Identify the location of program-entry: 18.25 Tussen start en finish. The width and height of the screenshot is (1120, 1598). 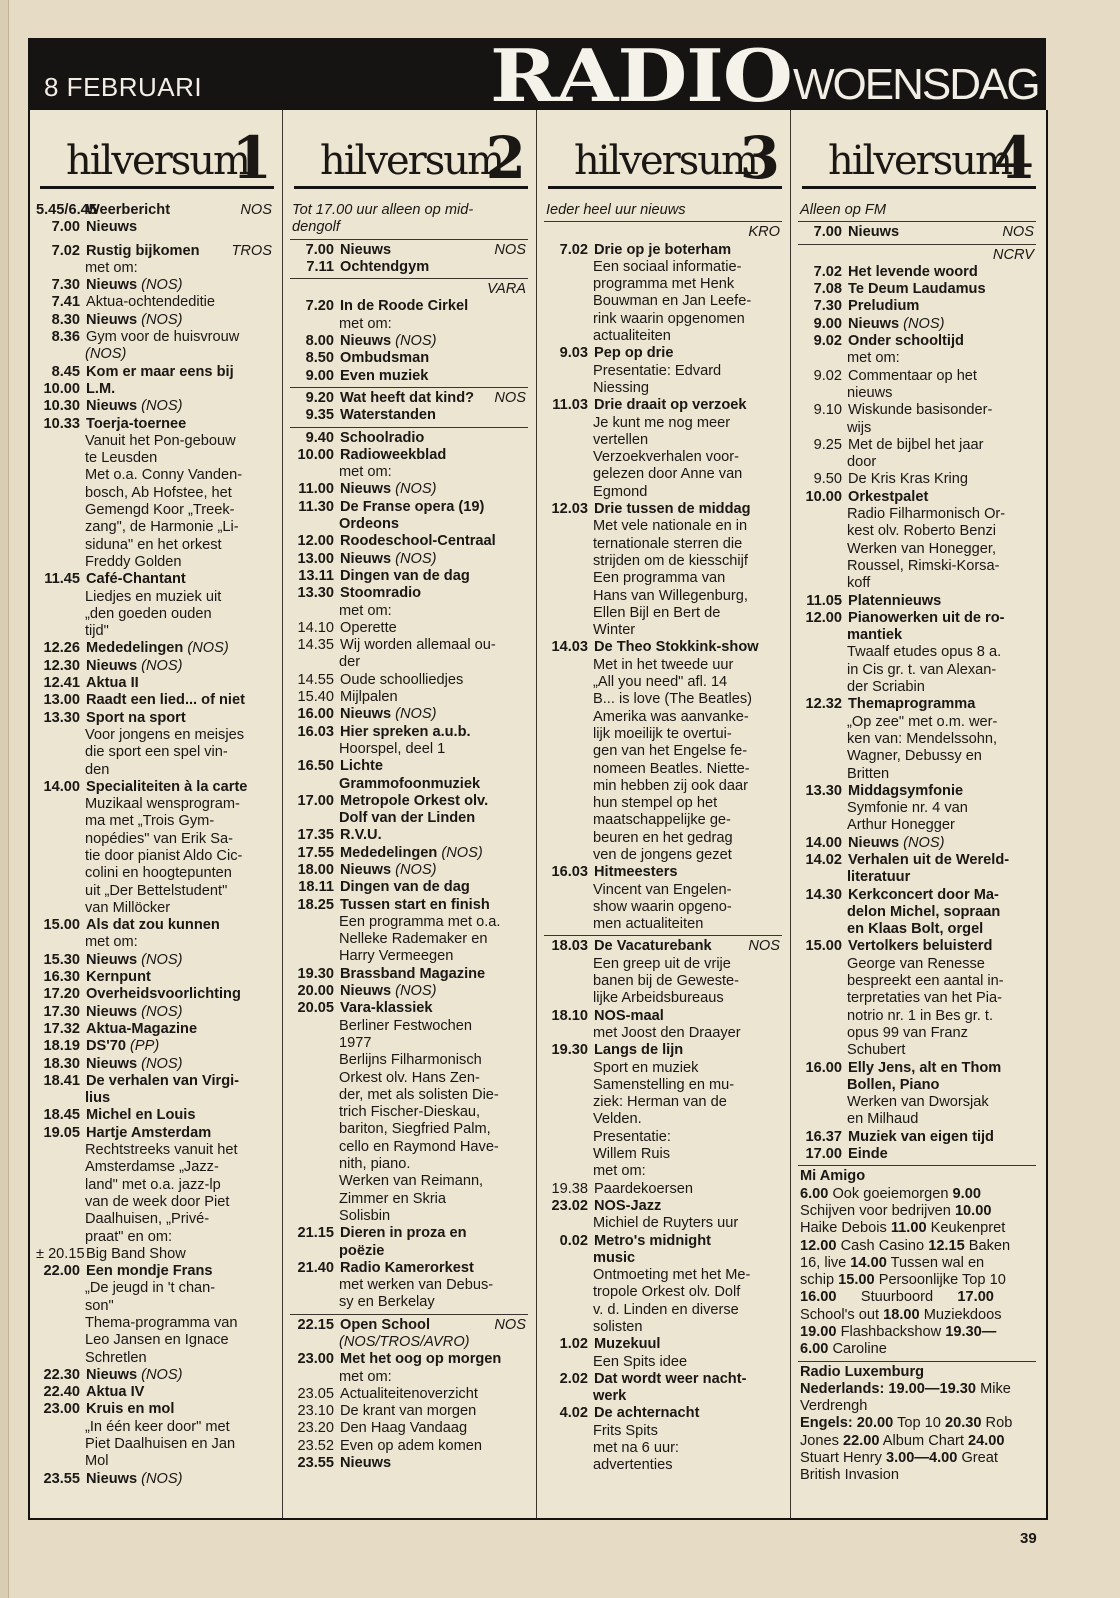
(409, 905).